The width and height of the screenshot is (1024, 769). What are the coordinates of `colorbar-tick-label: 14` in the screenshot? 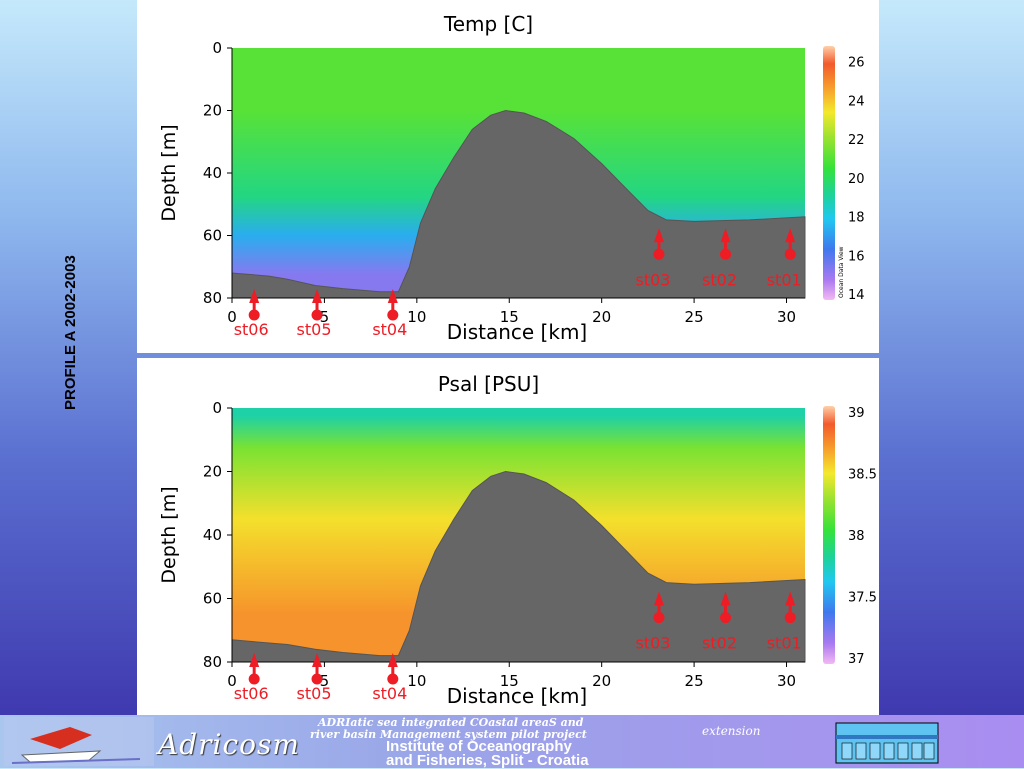 It's located at (856, 295).